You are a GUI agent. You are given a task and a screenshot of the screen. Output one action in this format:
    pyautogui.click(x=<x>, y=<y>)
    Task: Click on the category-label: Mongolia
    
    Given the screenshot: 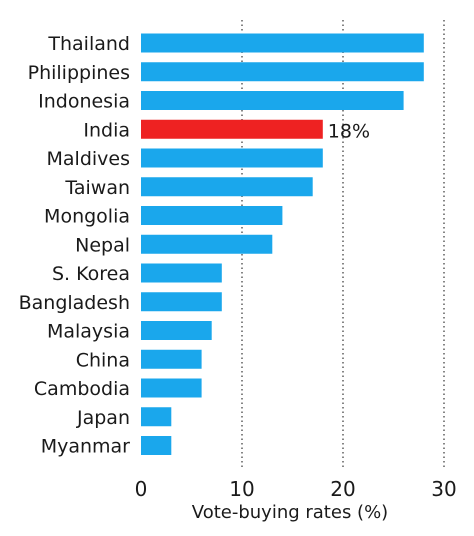 What is the action you would take?
    pyautogui.click(x=87, y=217)
    